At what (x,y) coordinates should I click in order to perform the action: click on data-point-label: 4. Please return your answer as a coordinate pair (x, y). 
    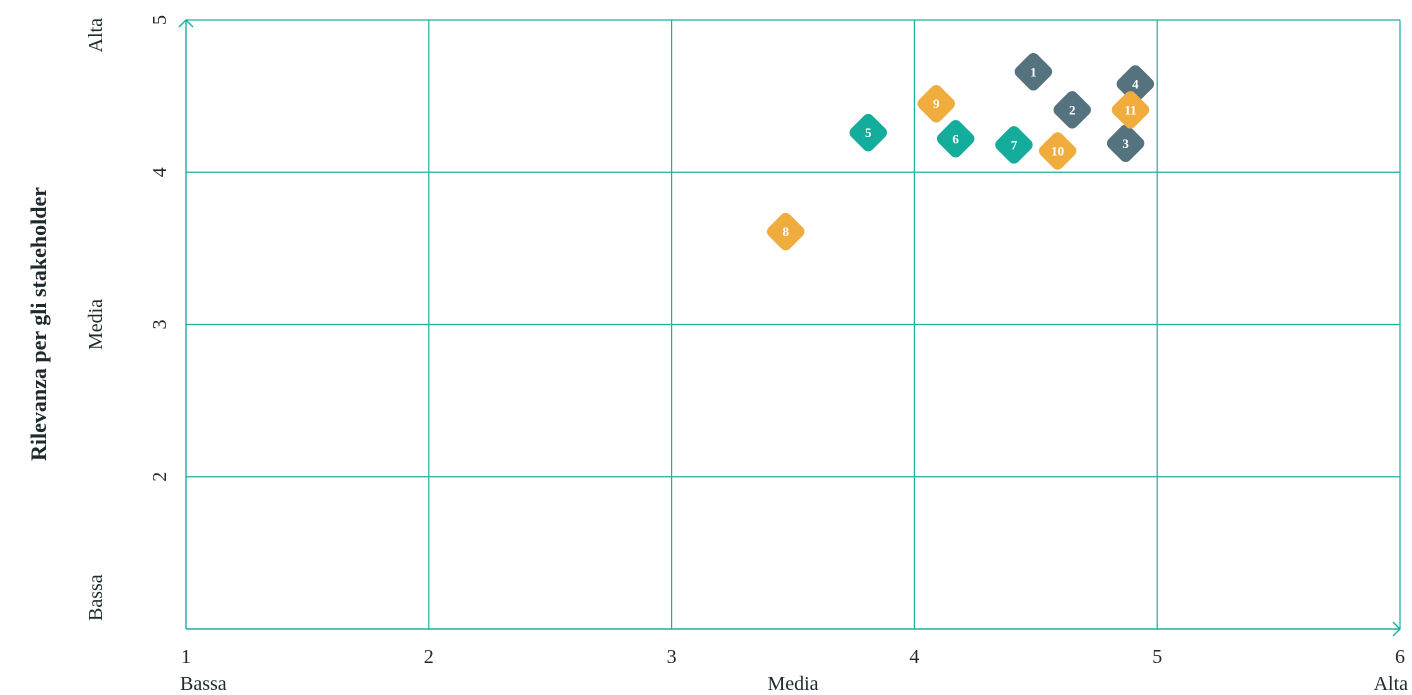
    Looking at the image, I should click on (1135, 83).